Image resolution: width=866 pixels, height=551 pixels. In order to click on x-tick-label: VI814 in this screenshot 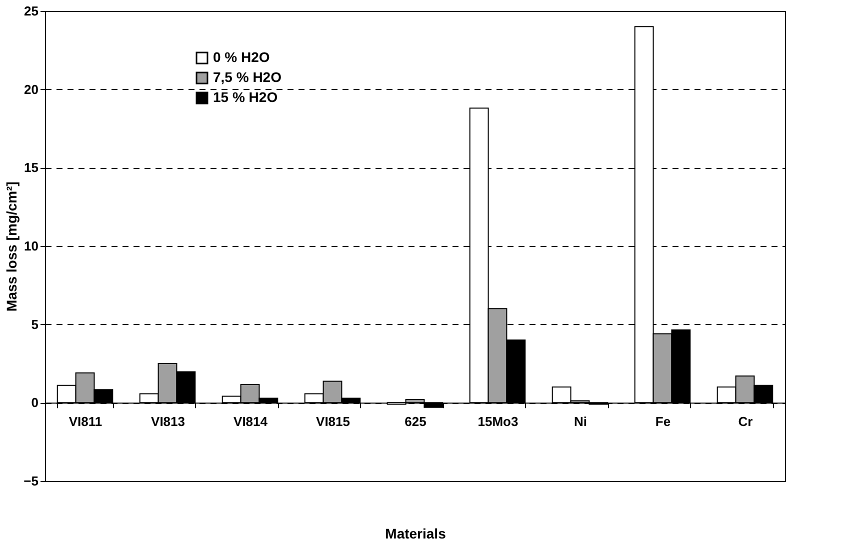, I will do `click(251, 422)`.